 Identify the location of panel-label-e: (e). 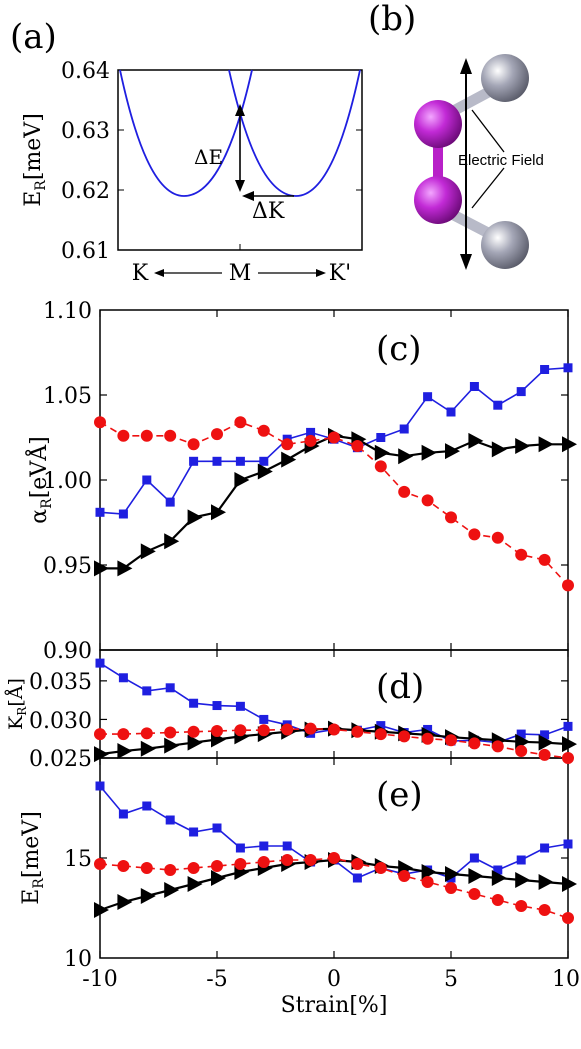
(399, 795).